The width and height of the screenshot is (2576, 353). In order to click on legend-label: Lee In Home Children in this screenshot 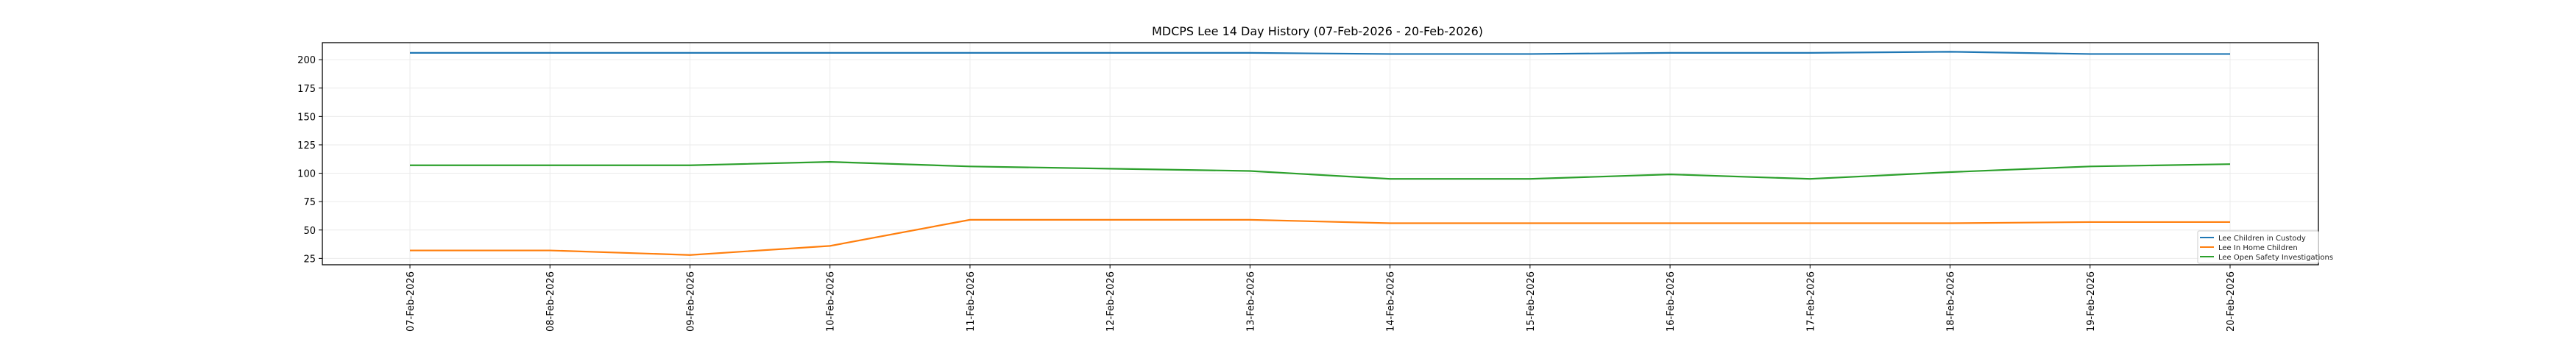, I will do `click(2258, 248)`.